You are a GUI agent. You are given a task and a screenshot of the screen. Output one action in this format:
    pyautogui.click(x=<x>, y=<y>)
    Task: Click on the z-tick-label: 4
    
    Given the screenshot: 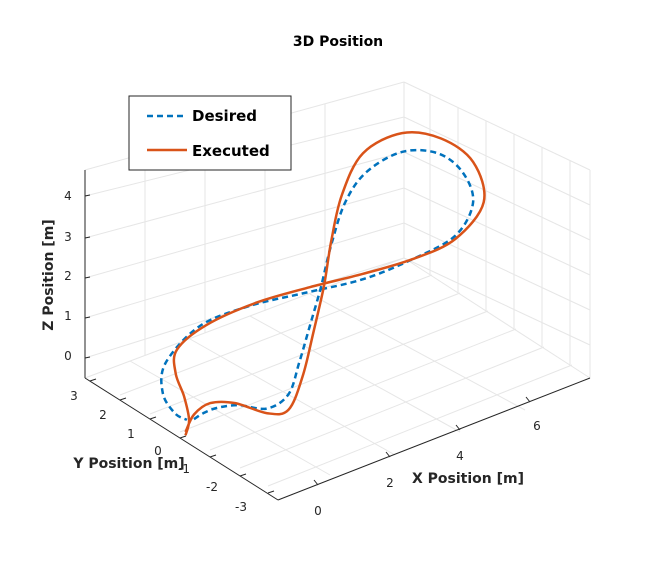 What is the action you would take?
    pyautogui.click(x=68, y=196)
    